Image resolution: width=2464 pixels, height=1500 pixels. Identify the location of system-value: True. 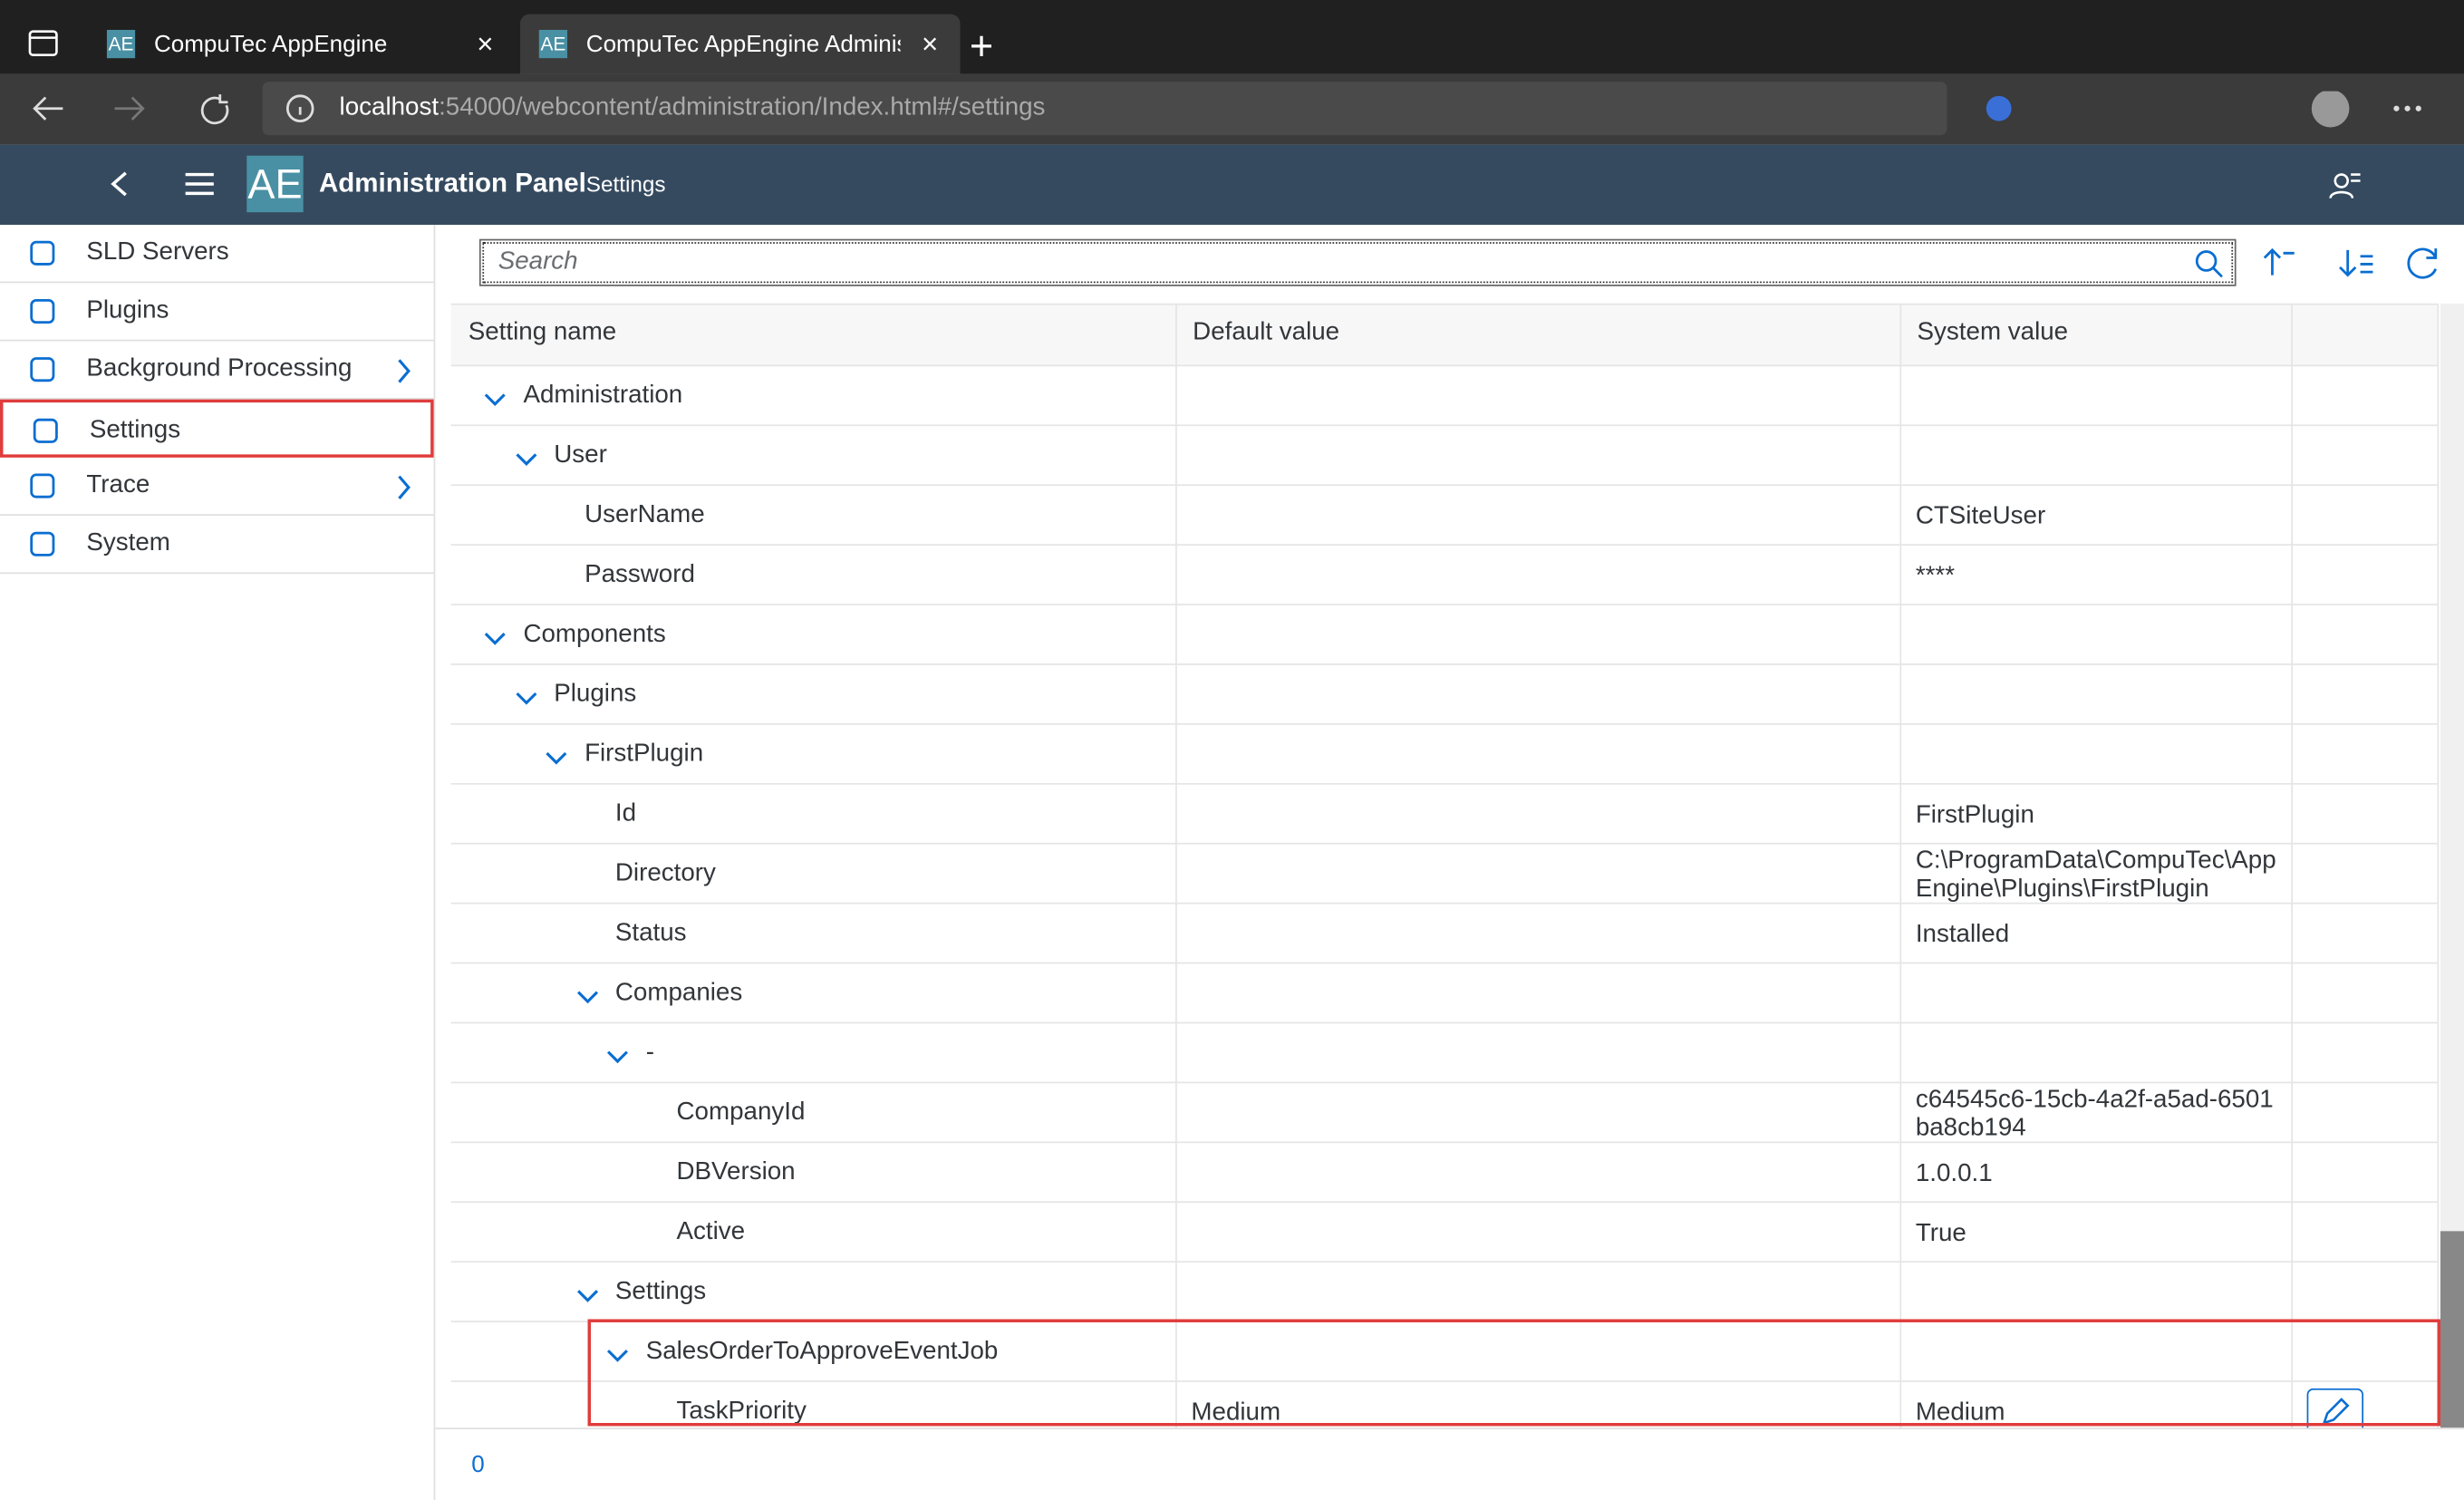
(1941, 1233).